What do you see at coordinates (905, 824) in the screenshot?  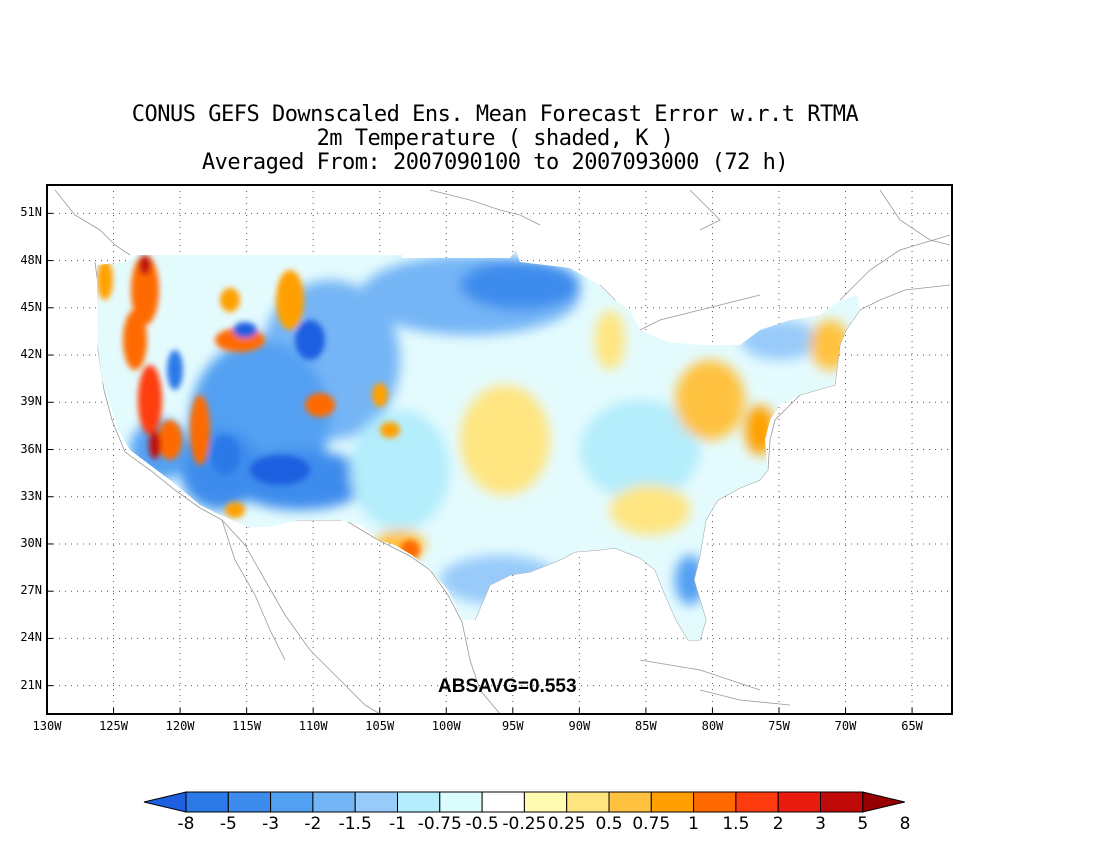 I see `colorbar-label: 8` at bounding box center [905, 824].